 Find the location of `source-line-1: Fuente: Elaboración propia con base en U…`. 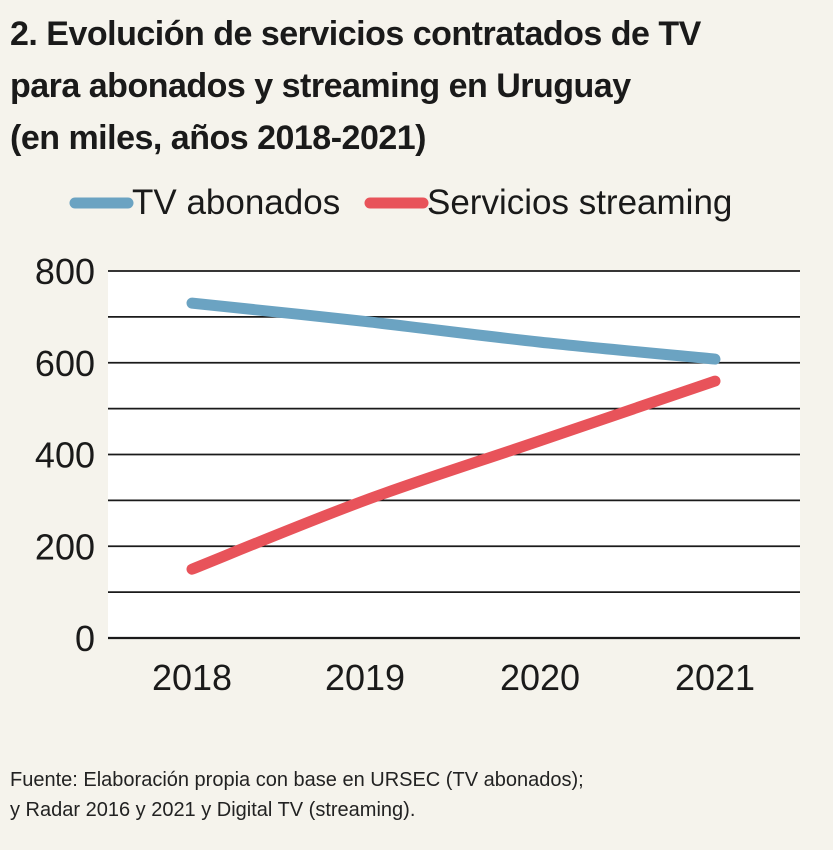

source-line-1: Fuente: Elaboración propia con base en U… is located at coordinates (297, 780).